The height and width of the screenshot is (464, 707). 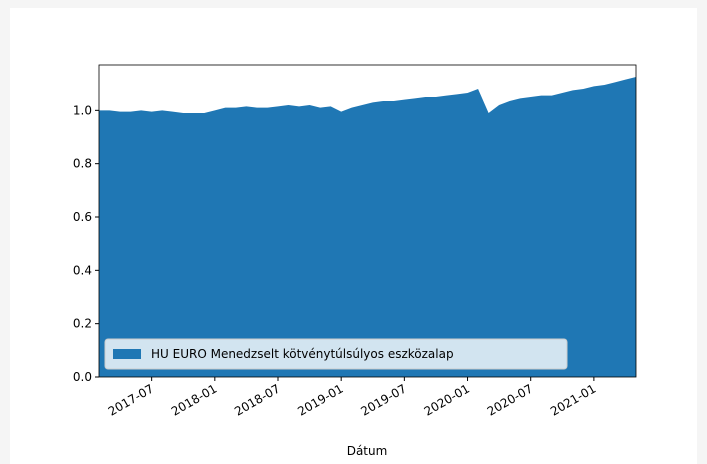 What do you see at coordinates (367, 451) in the screenshot?
I see `x-axis-label: Dátum` at bounding box center [367, 451].